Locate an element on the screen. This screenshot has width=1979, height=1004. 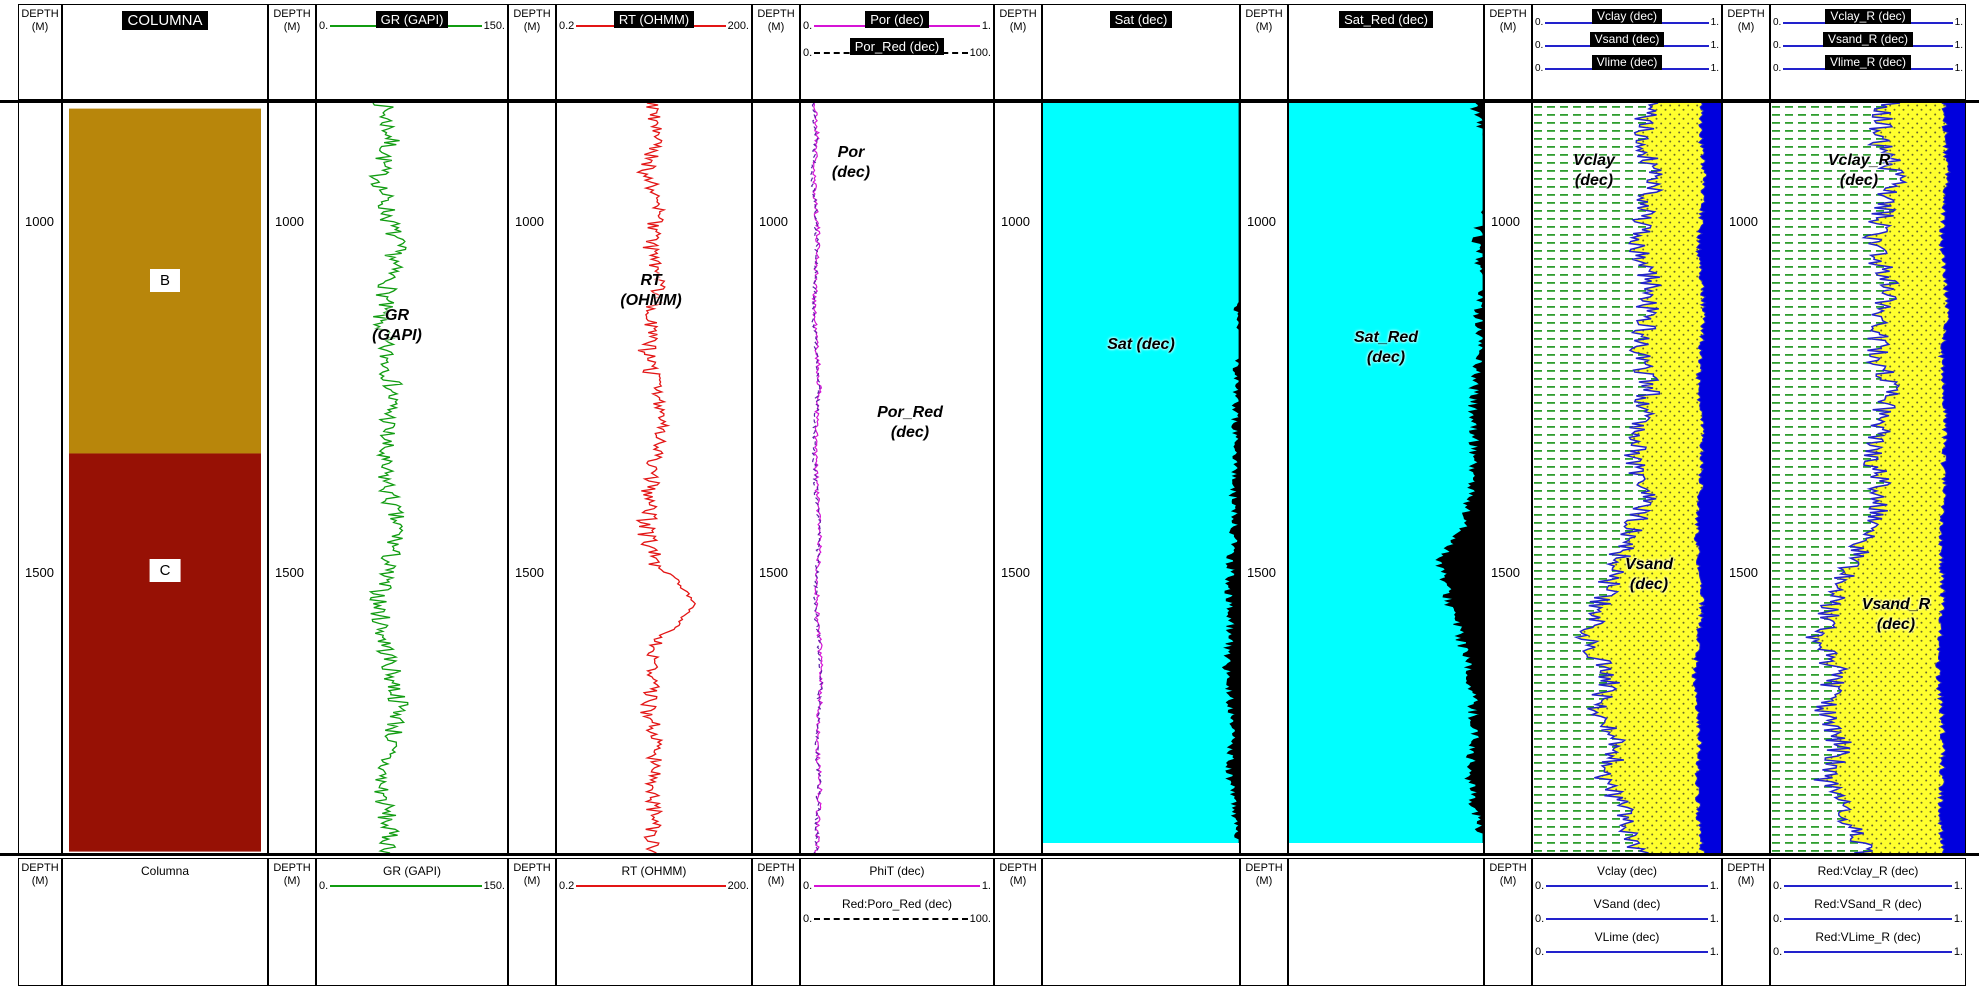
sat-red-title: Sat_Red (dec) is located at coordinates (1386, 19).